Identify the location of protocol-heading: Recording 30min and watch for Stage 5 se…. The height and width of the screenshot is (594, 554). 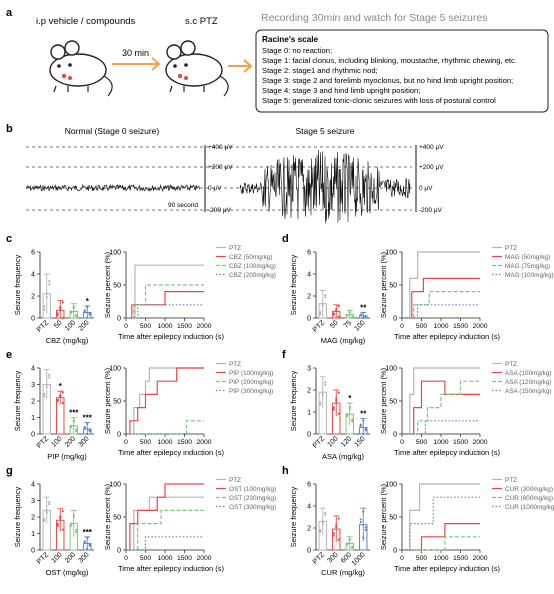
(374, 18).